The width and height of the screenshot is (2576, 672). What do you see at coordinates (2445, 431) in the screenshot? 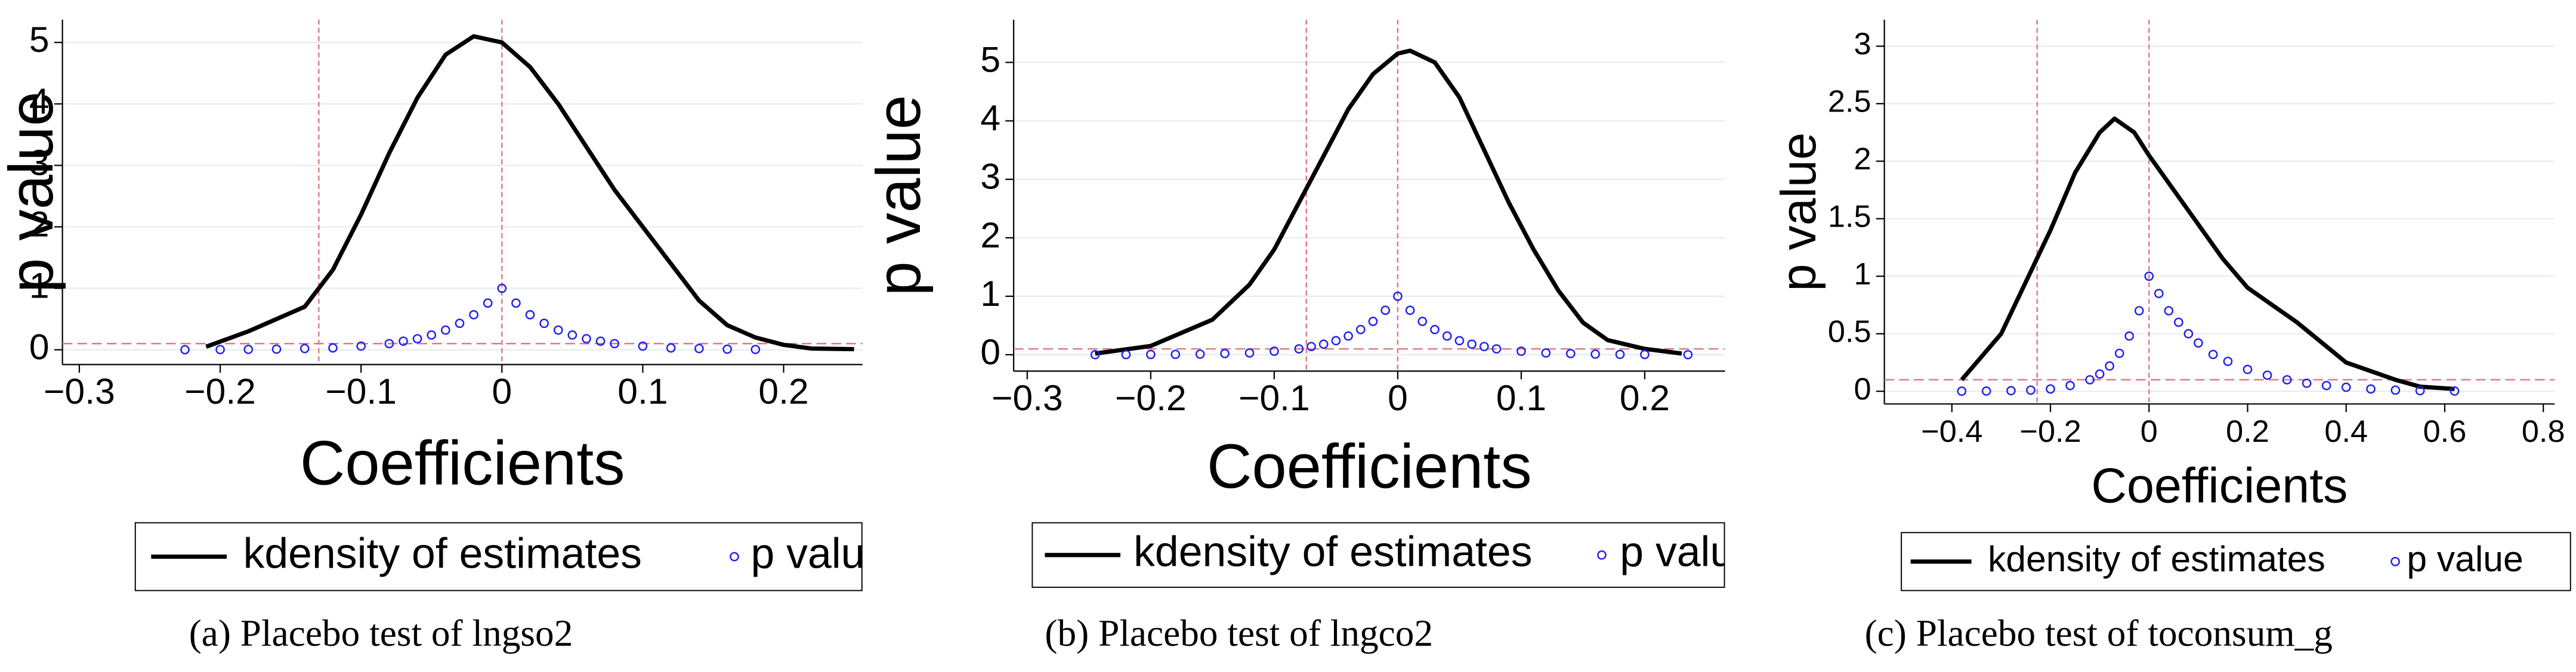
I see `x-tick-label: 0.6` at bounding box center [2445, 431].